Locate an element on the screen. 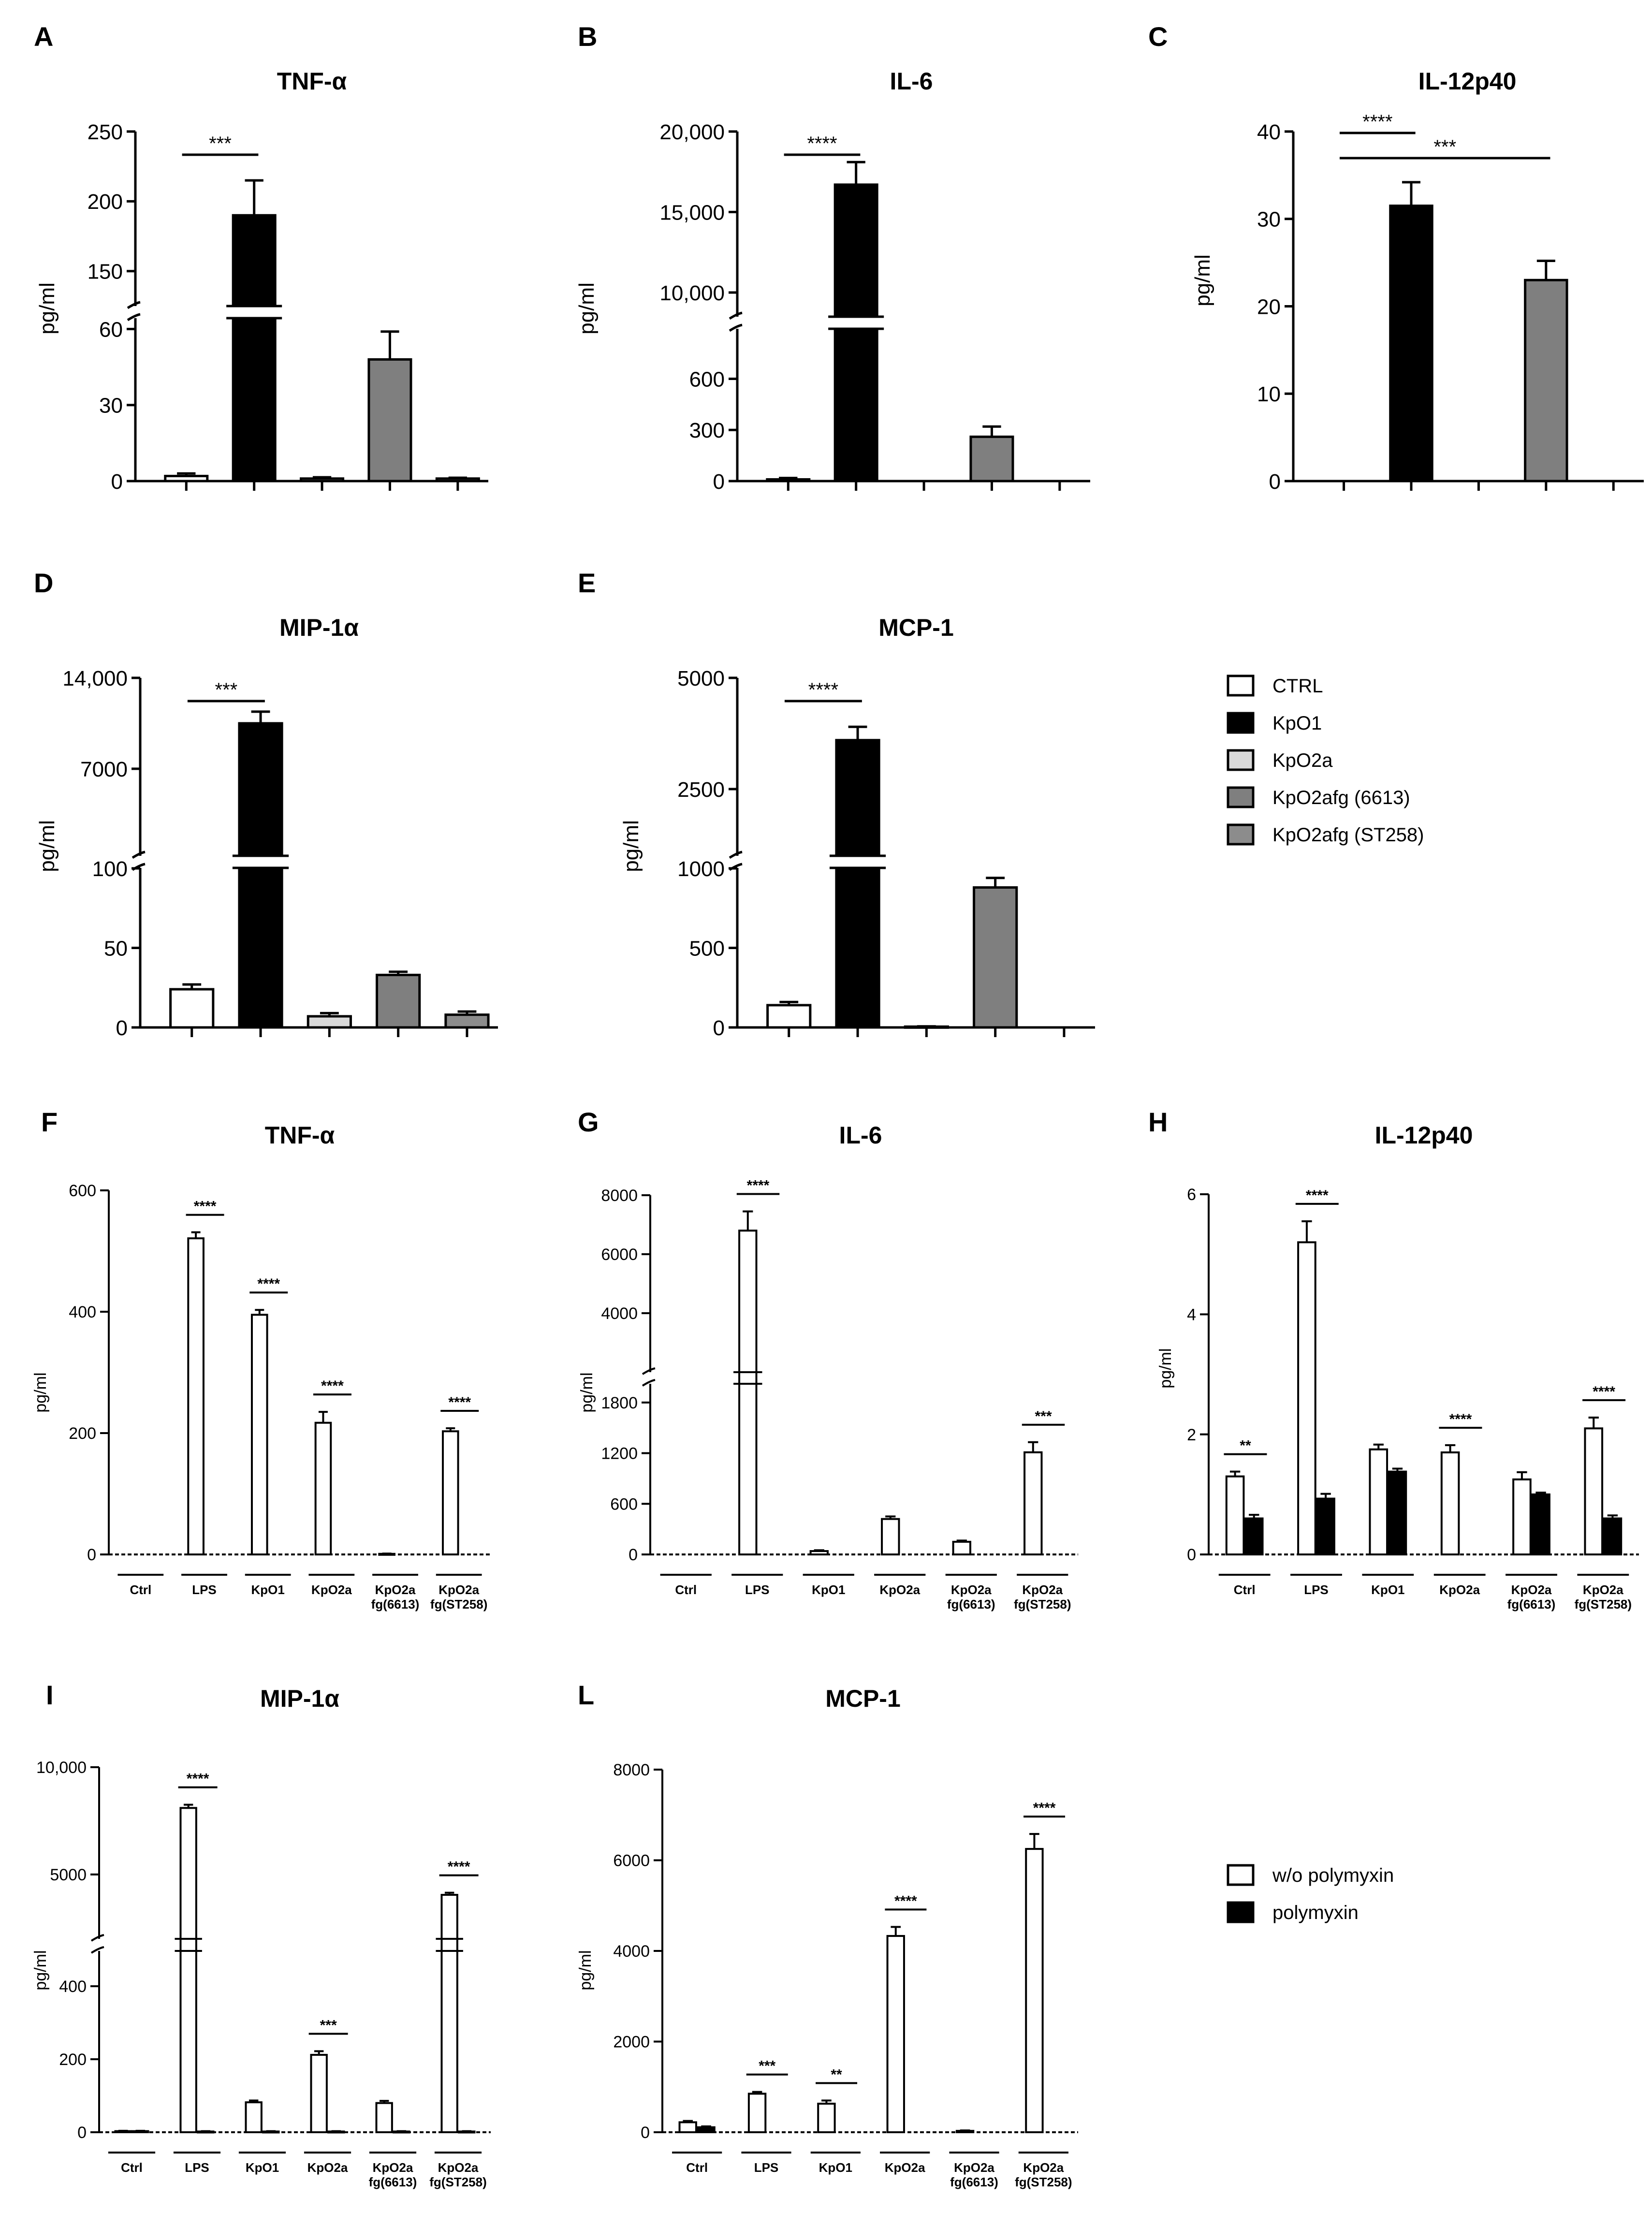 The image size is (1652, 2227). panel-letter: I is located at coordinates (50, 1695).